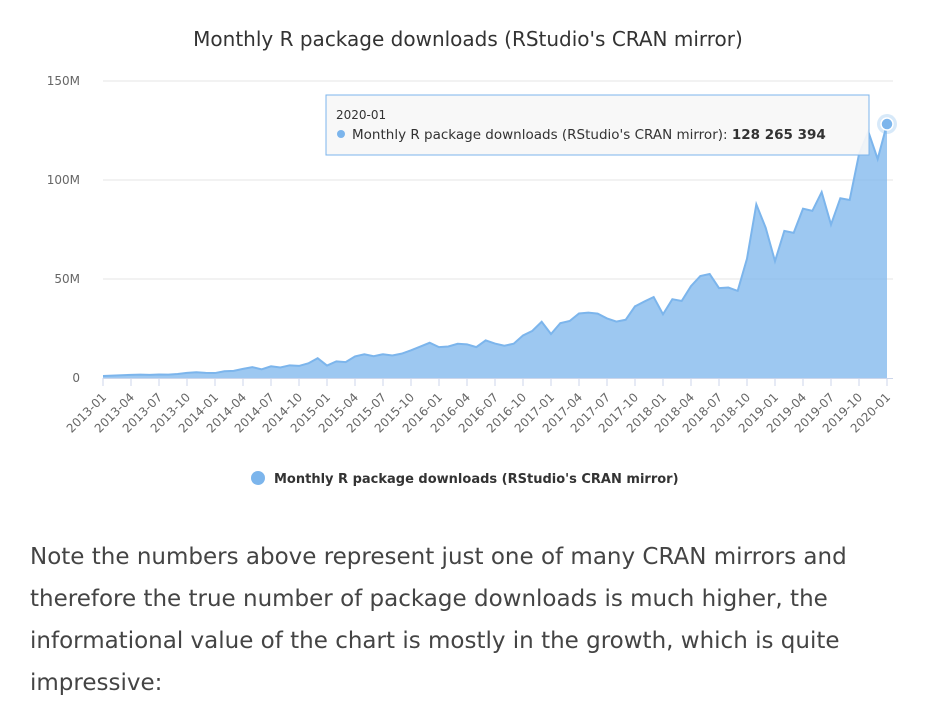 This screenshot has width=926, height=708. What do you see at coordinates (887, 124) in the screenshot?
I see `hover-point` at bounding box center [887, 124].